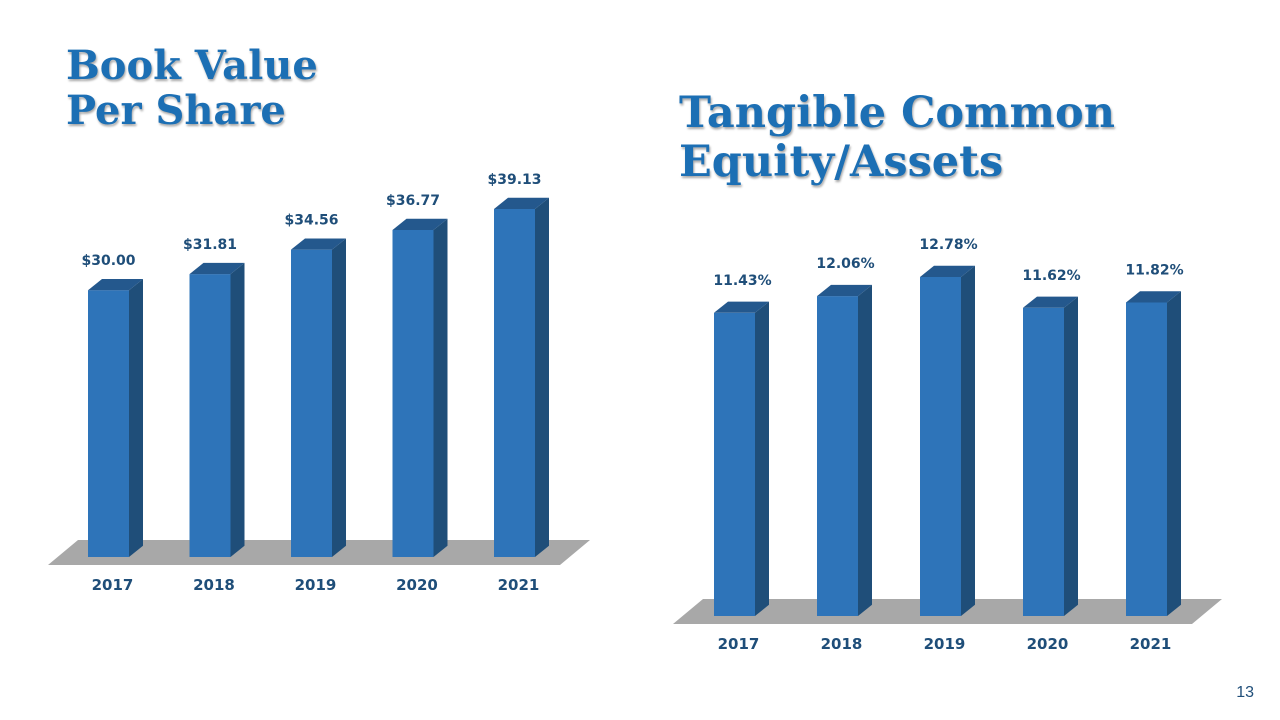 The image size is (1280, 720). Describe the element at coordinates (514, 180) in the screenshot. I see `bvps-value-label: $39.13` at that location.